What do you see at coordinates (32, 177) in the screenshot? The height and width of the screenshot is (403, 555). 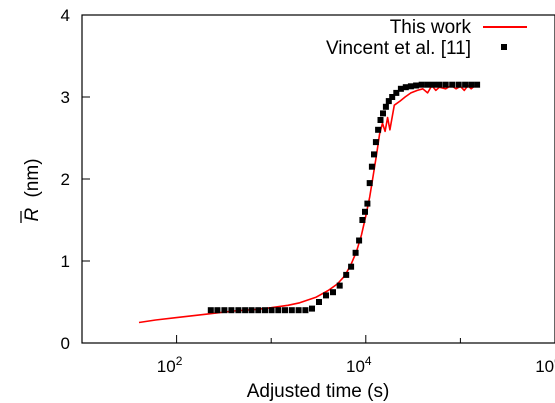 I see `y-axis-label-unit: (nm)` at bounding box center [32, 177].